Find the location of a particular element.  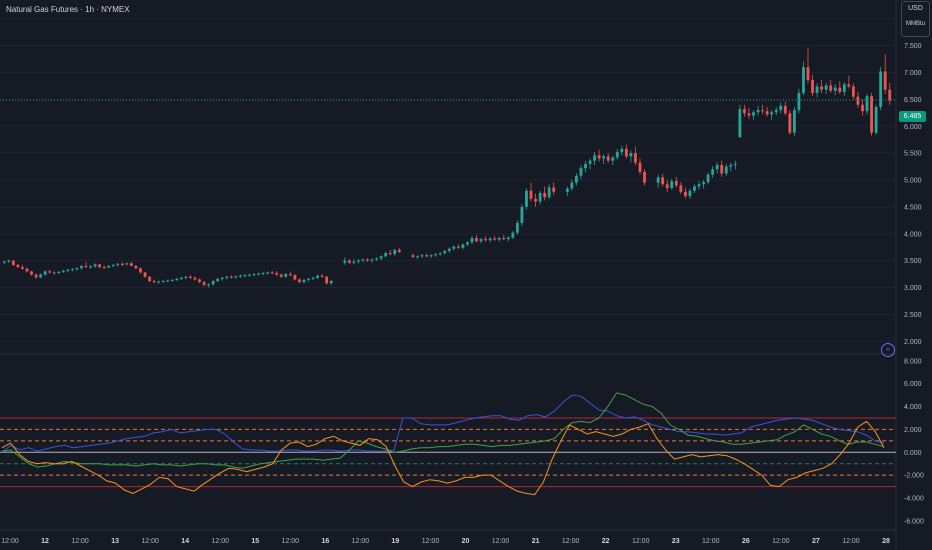

price-tick-label: 3.500 is located at coordinates (913, 261).